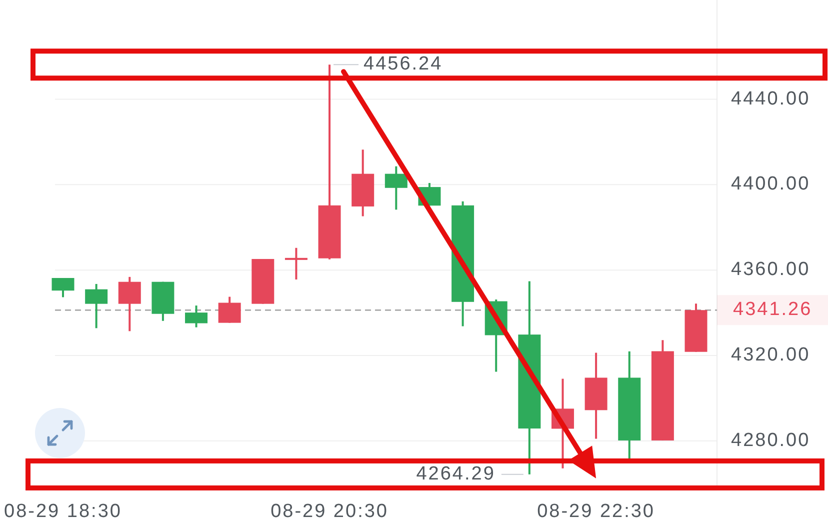 This screenshot has height=532, width=828. Describe the element at coordinates (456, 473) in the screenshot. I see `annotation: 4264.29` at that location.